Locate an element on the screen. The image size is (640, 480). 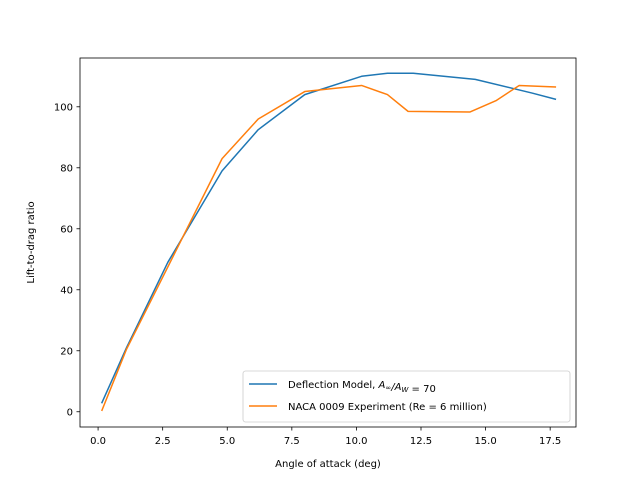
x-axis-label: Angle of attack (deg) is located at coordinates (328, 464).